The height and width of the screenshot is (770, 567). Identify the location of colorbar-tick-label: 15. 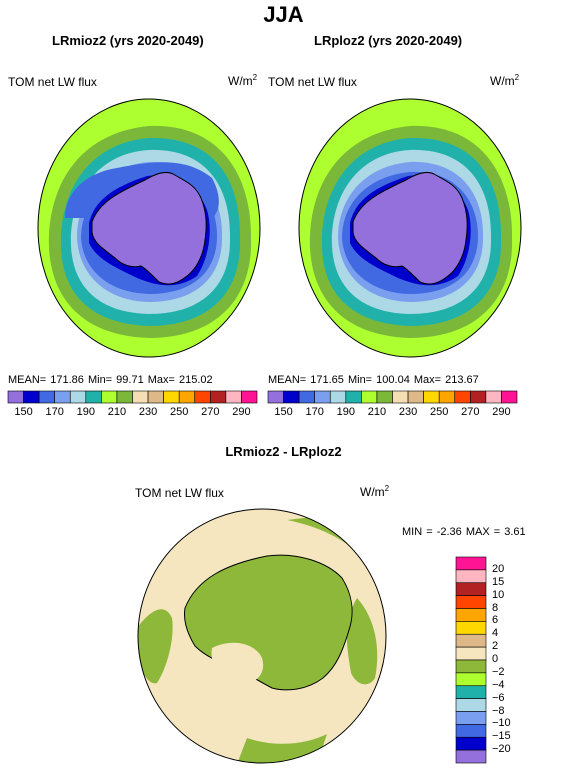
(498, 581).